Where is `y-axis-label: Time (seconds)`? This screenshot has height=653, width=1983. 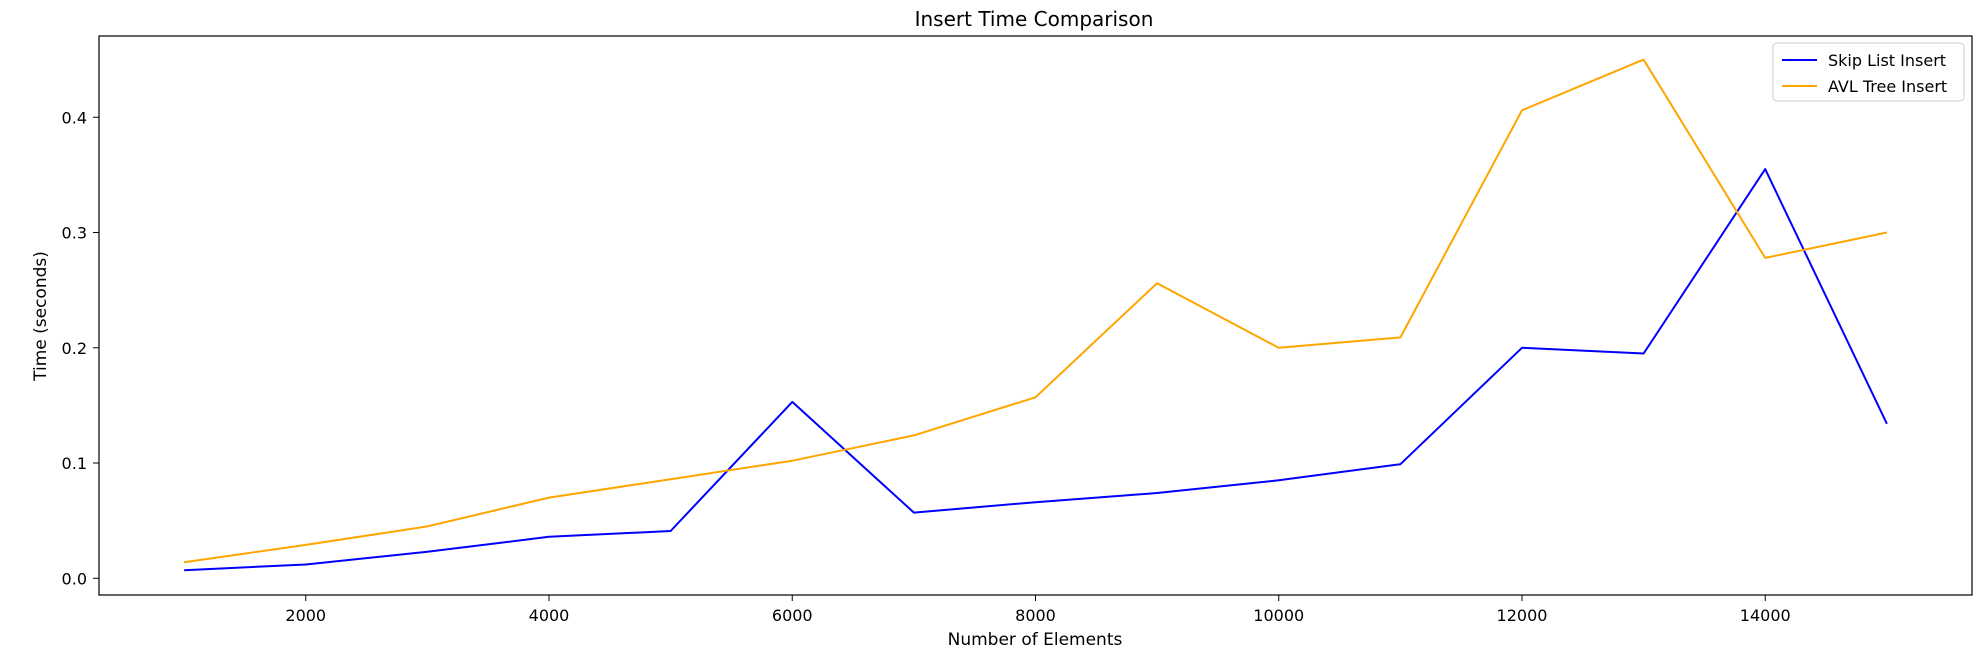 y-axis-label: Time (seconds) is located at coordinates (41, 316).